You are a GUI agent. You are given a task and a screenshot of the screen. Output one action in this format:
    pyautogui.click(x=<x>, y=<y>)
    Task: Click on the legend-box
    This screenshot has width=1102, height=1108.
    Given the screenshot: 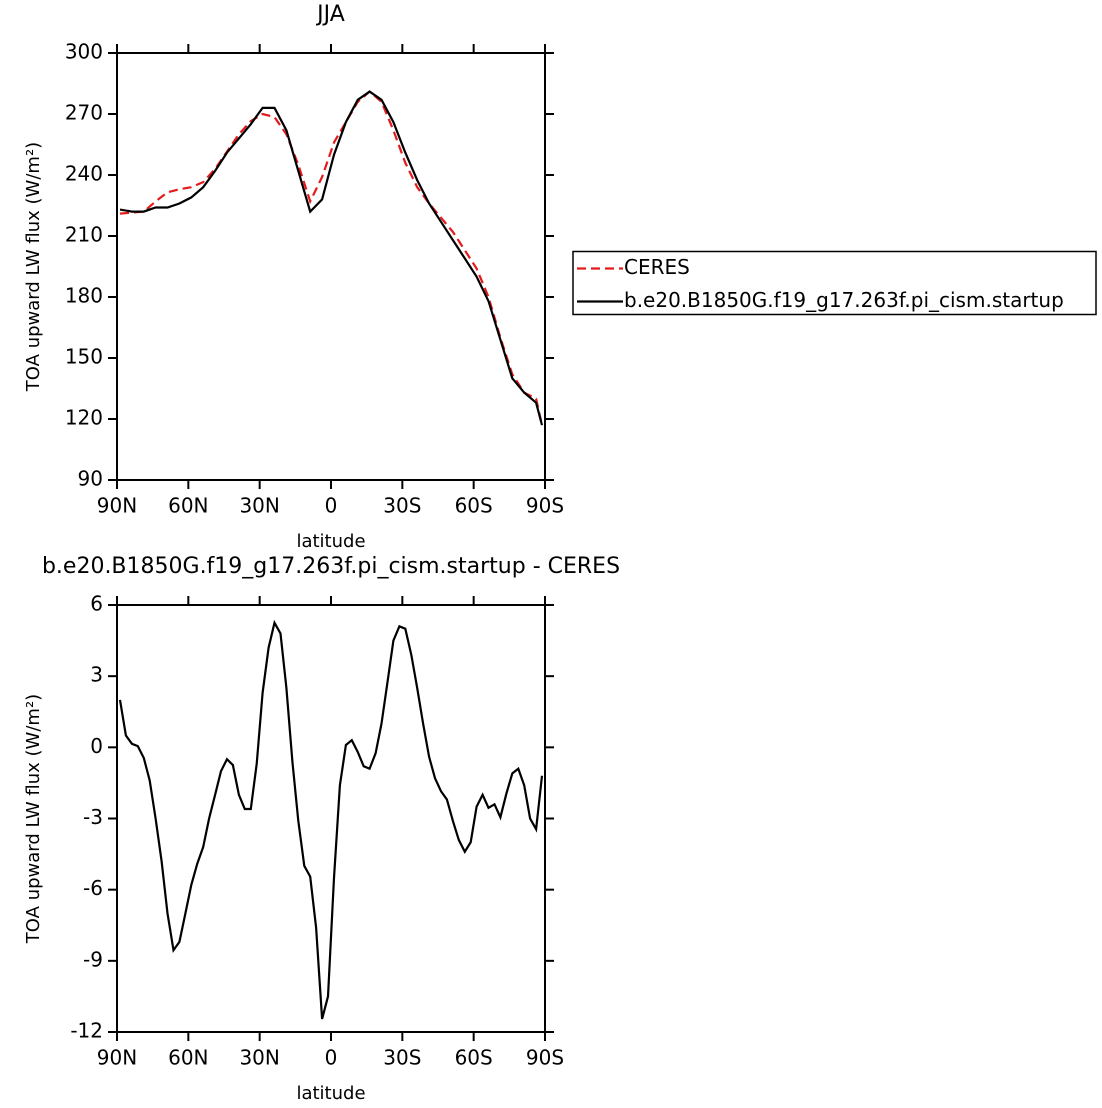 What is the action you would take?
    pyautogui.click(x=834, y=283)
    